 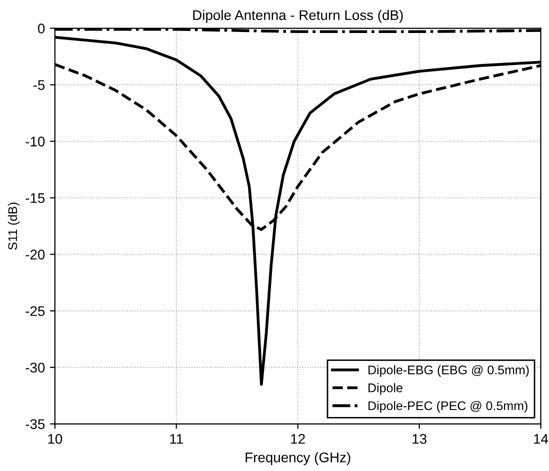 What do you see at coordinates (35, 198) in the screenshot?
I see `y-tick-label: -15` at bounding box center [35, 198].